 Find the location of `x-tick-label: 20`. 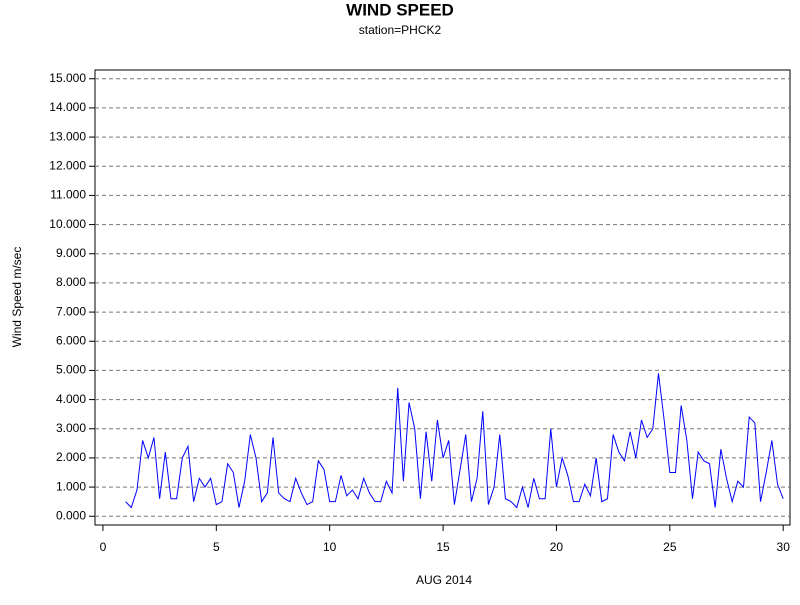

x-tick-label: 20 is located at coordinates (557, 547).